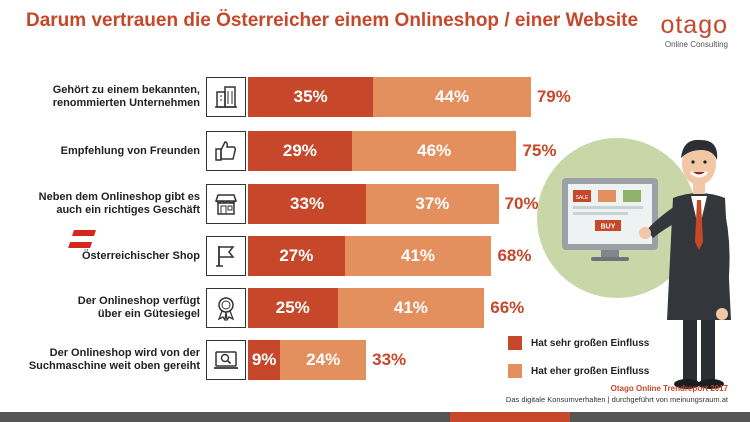  I want to click on bar-segment-strong: 9%, so click(264, 360).